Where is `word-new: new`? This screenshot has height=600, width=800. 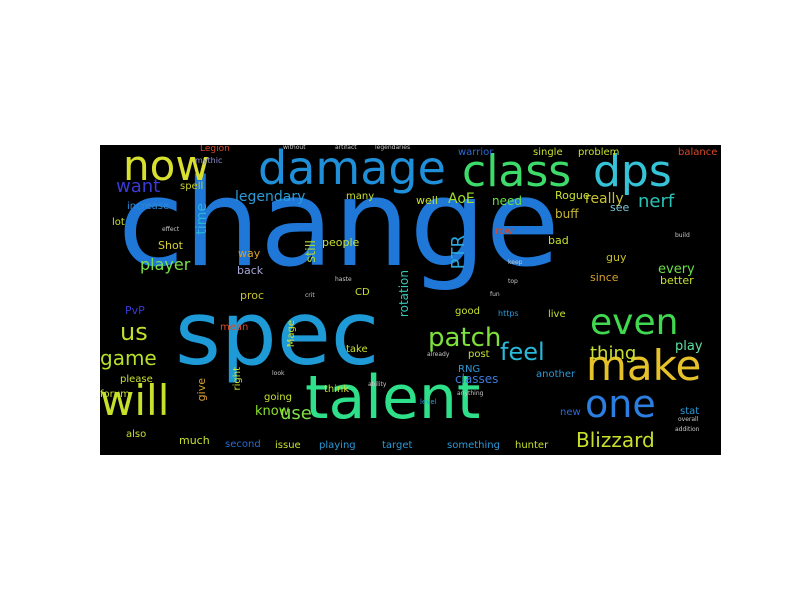 word-new: new is located at coordinates (570, 412).